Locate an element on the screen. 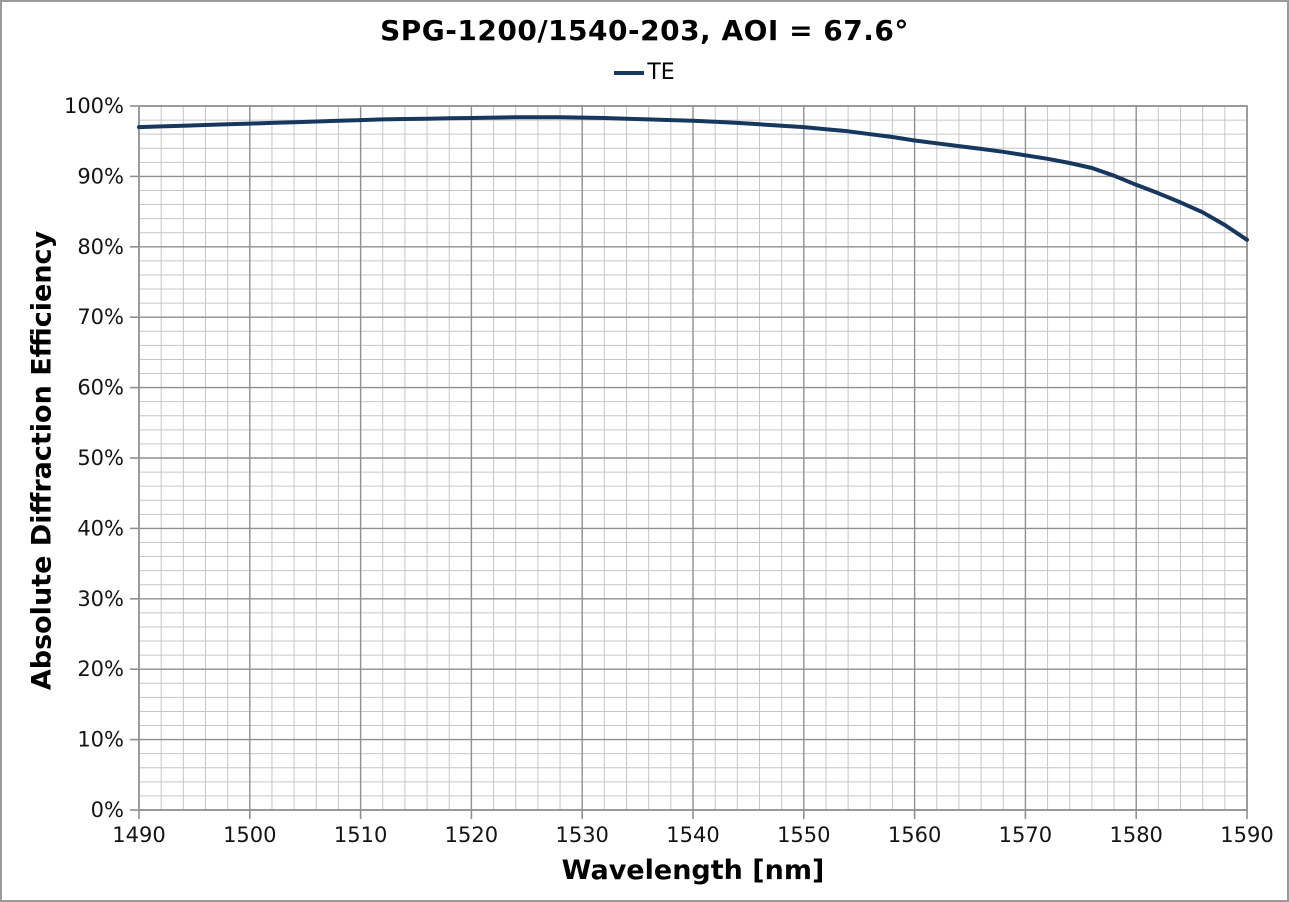 The image size is (1289, 902). y-tick-label: 60% is located at coordinates (100, 388).